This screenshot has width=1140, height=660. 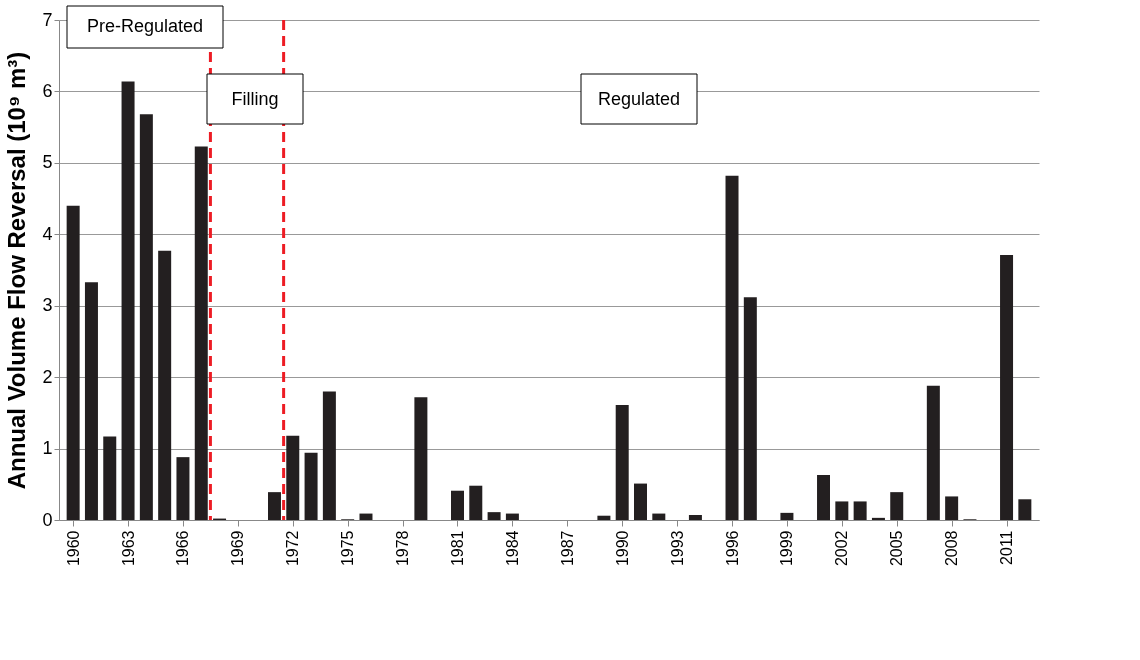 What do you see at coordinates (952, 548) in the screenshot?
I see `x-tick-label: 2008` at bounding box center [952, 548].